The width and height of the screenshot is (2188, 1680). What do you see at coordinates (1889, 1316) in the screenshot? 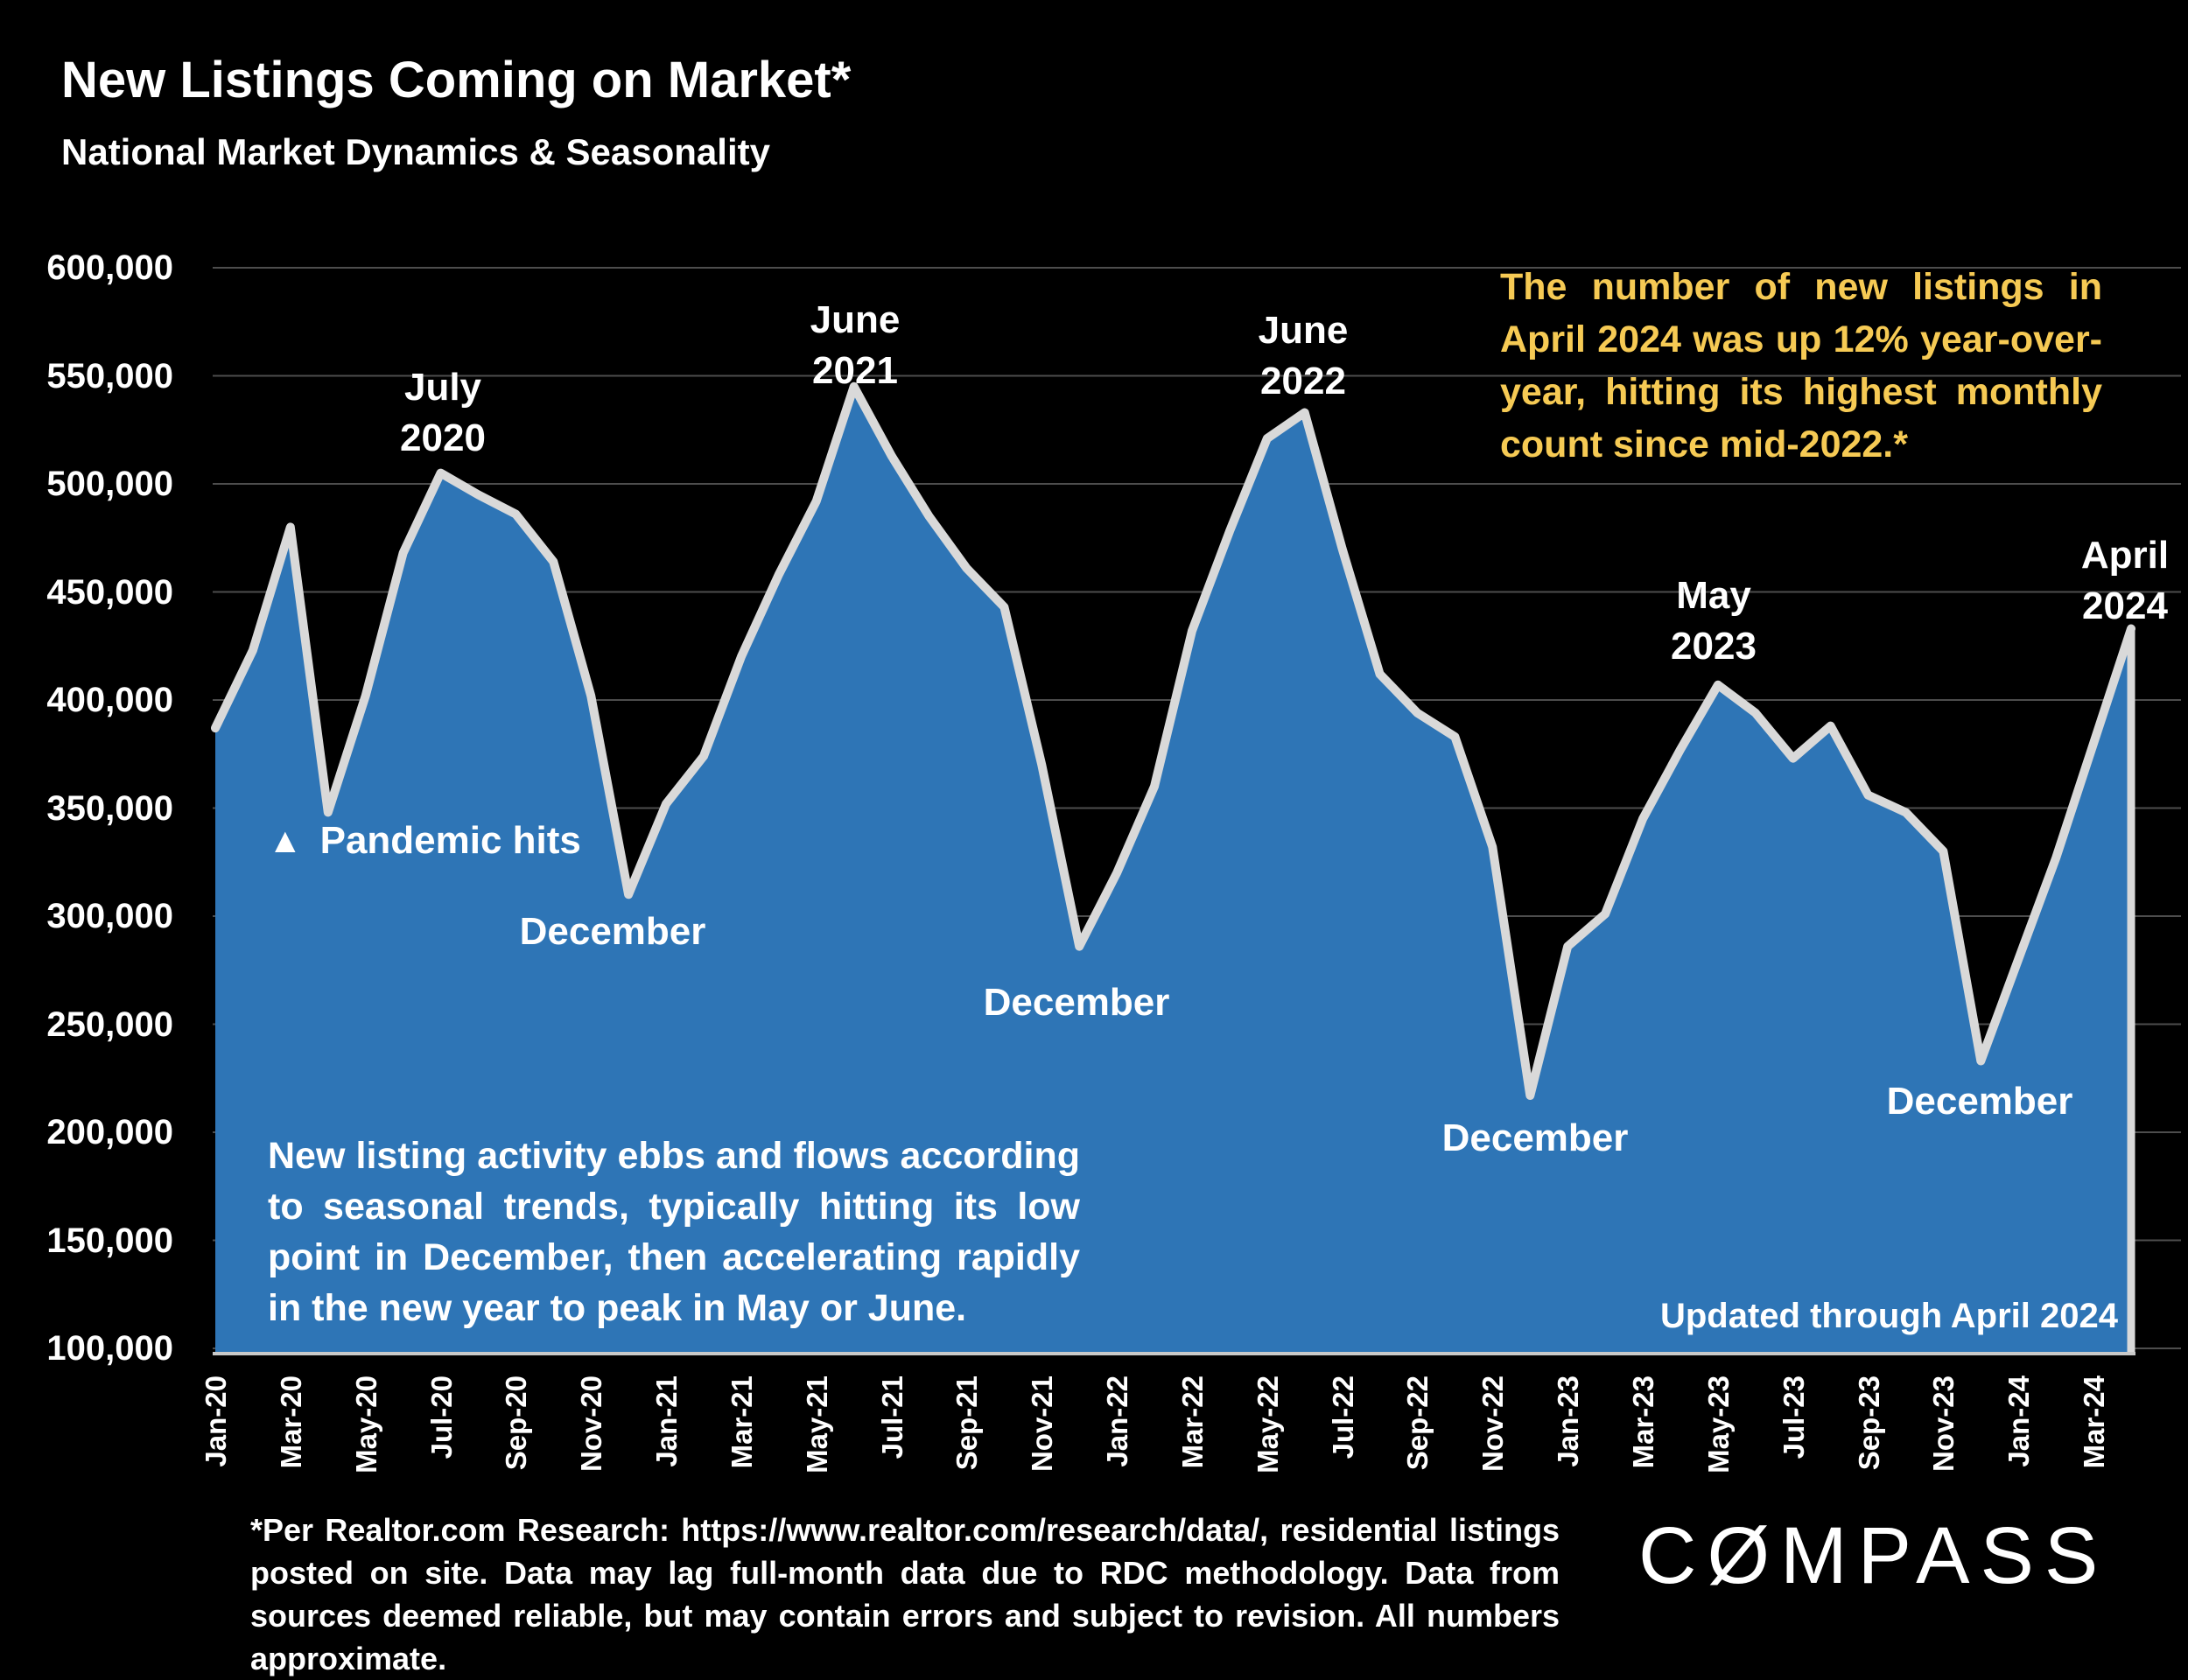
I see `updated-note: Updated through April 2024` at bounding box center [1889, 1316].